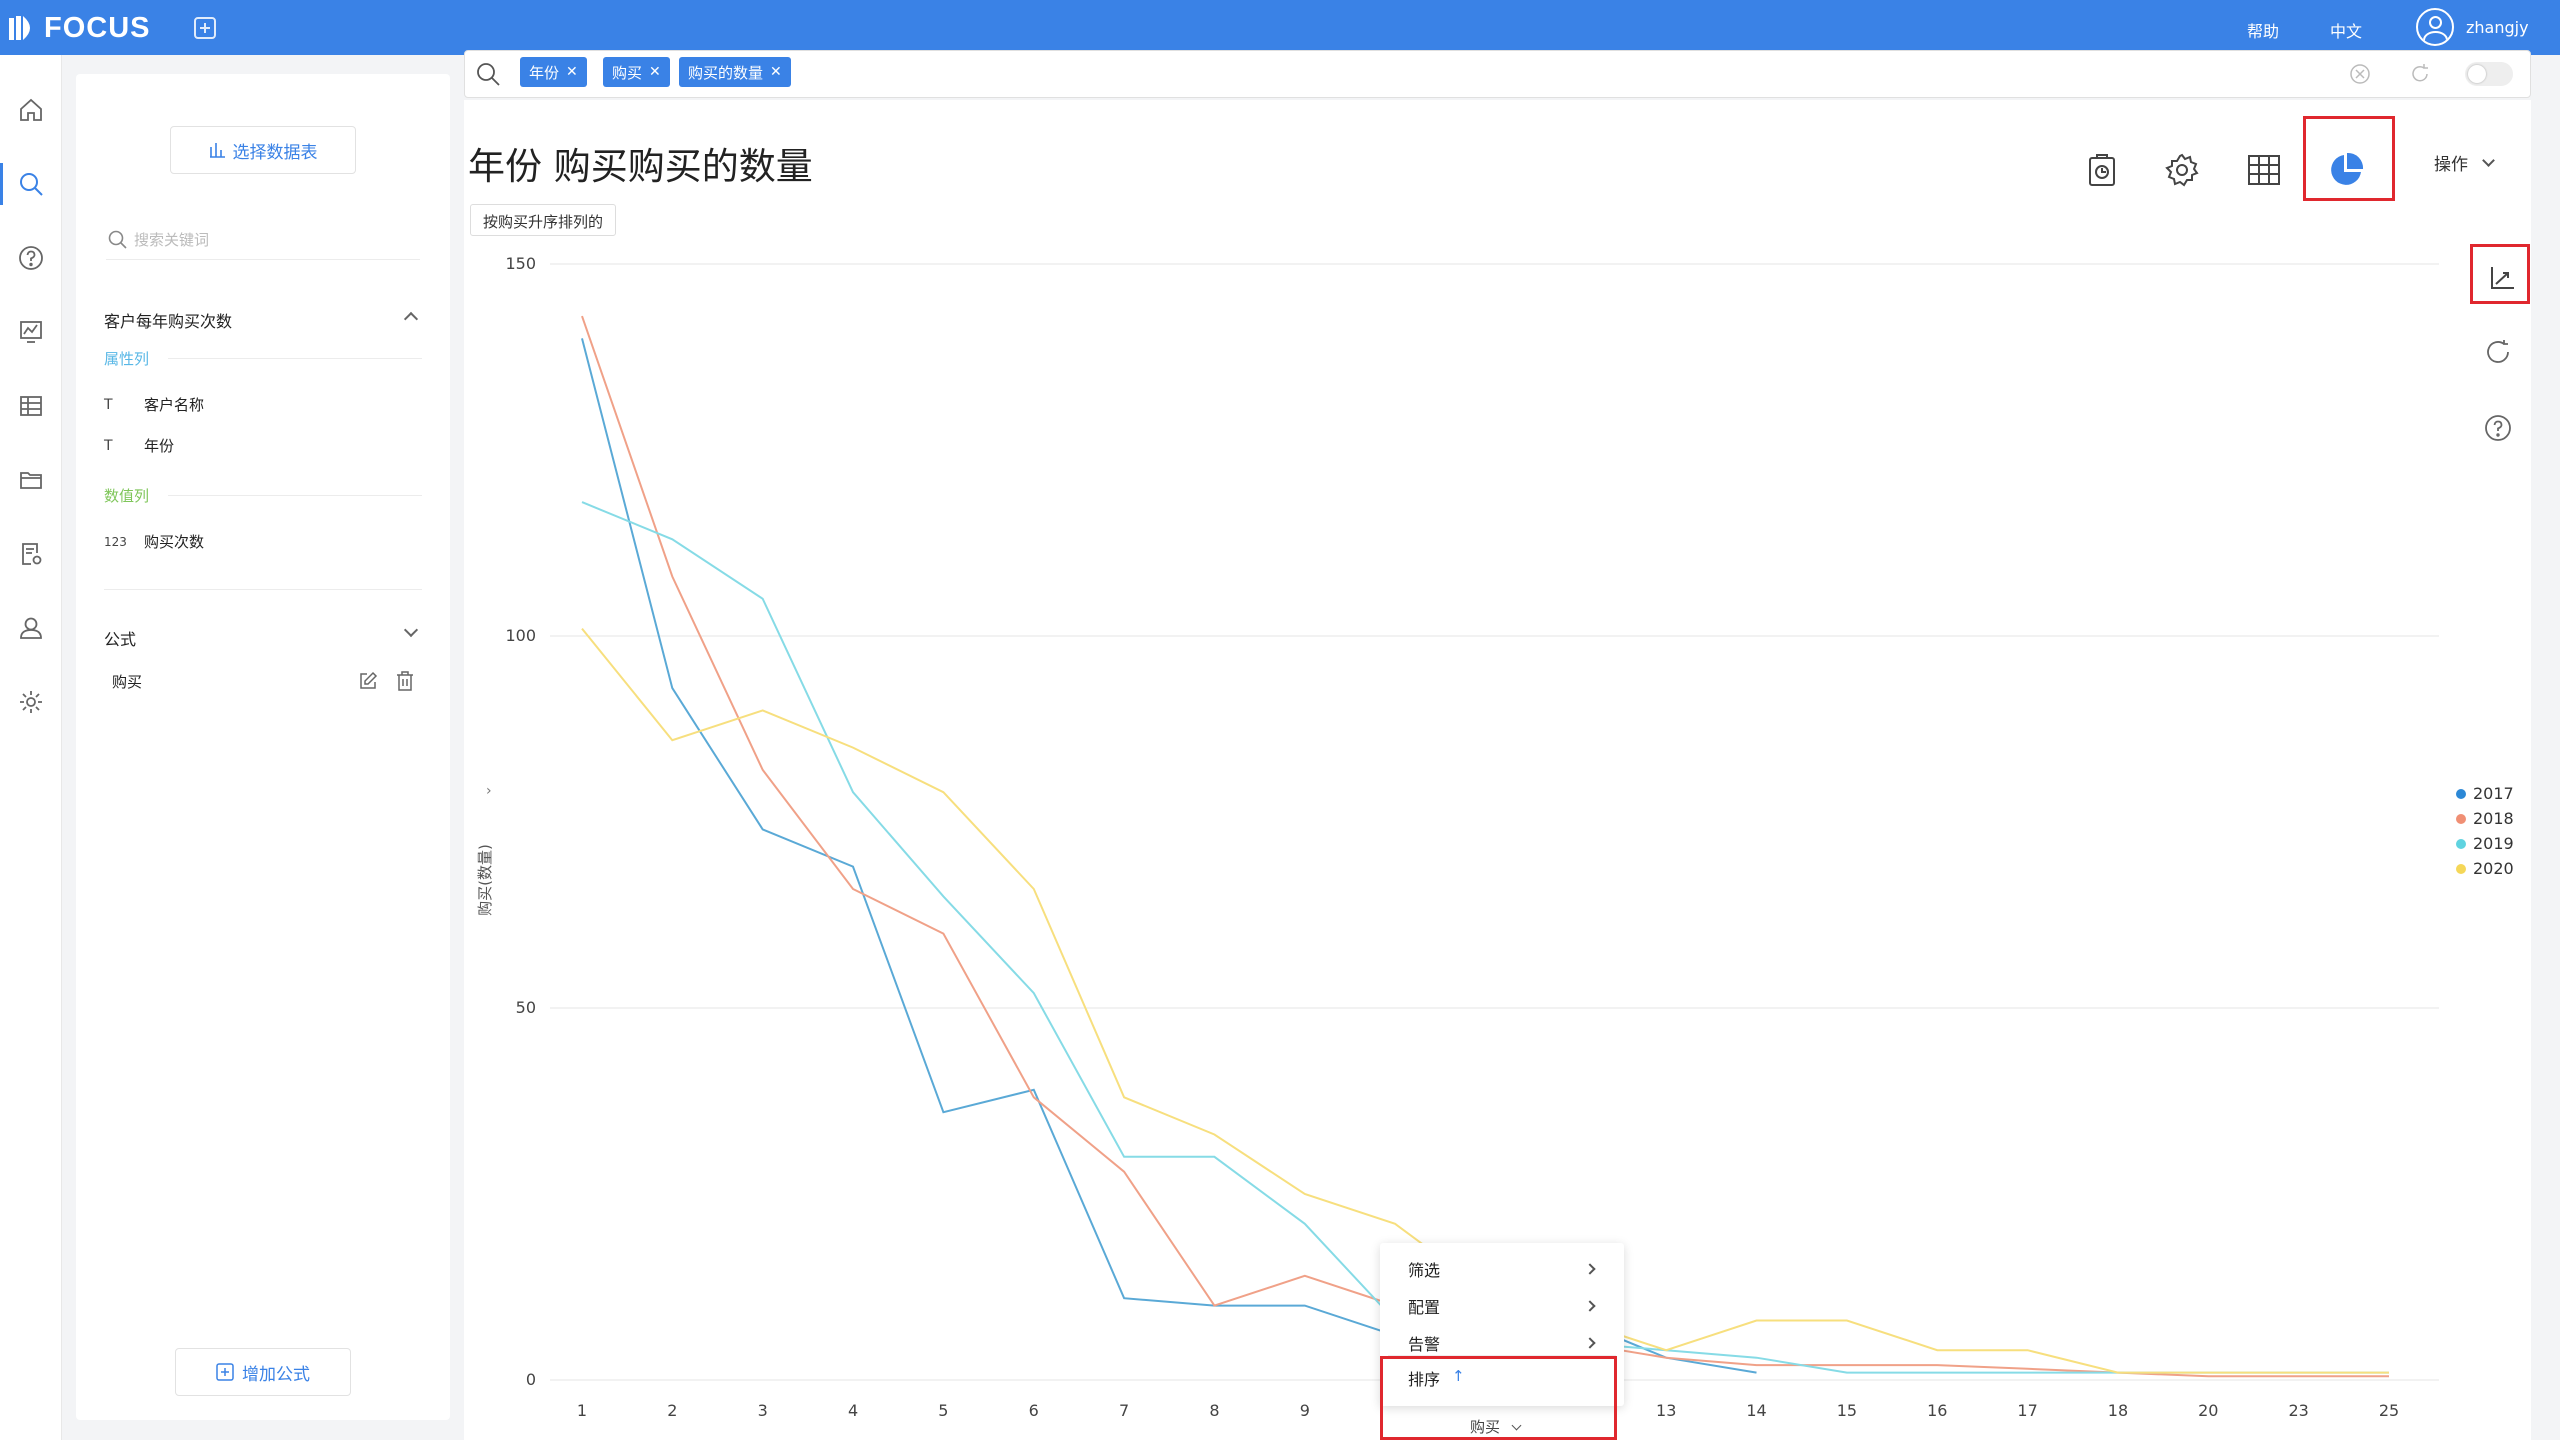 This screenshot has width=2560, height=1440. What do you see at coordinates (31, 554) in the screenshot?
I see `report-settings-icon` at bounding box center [31, 554].